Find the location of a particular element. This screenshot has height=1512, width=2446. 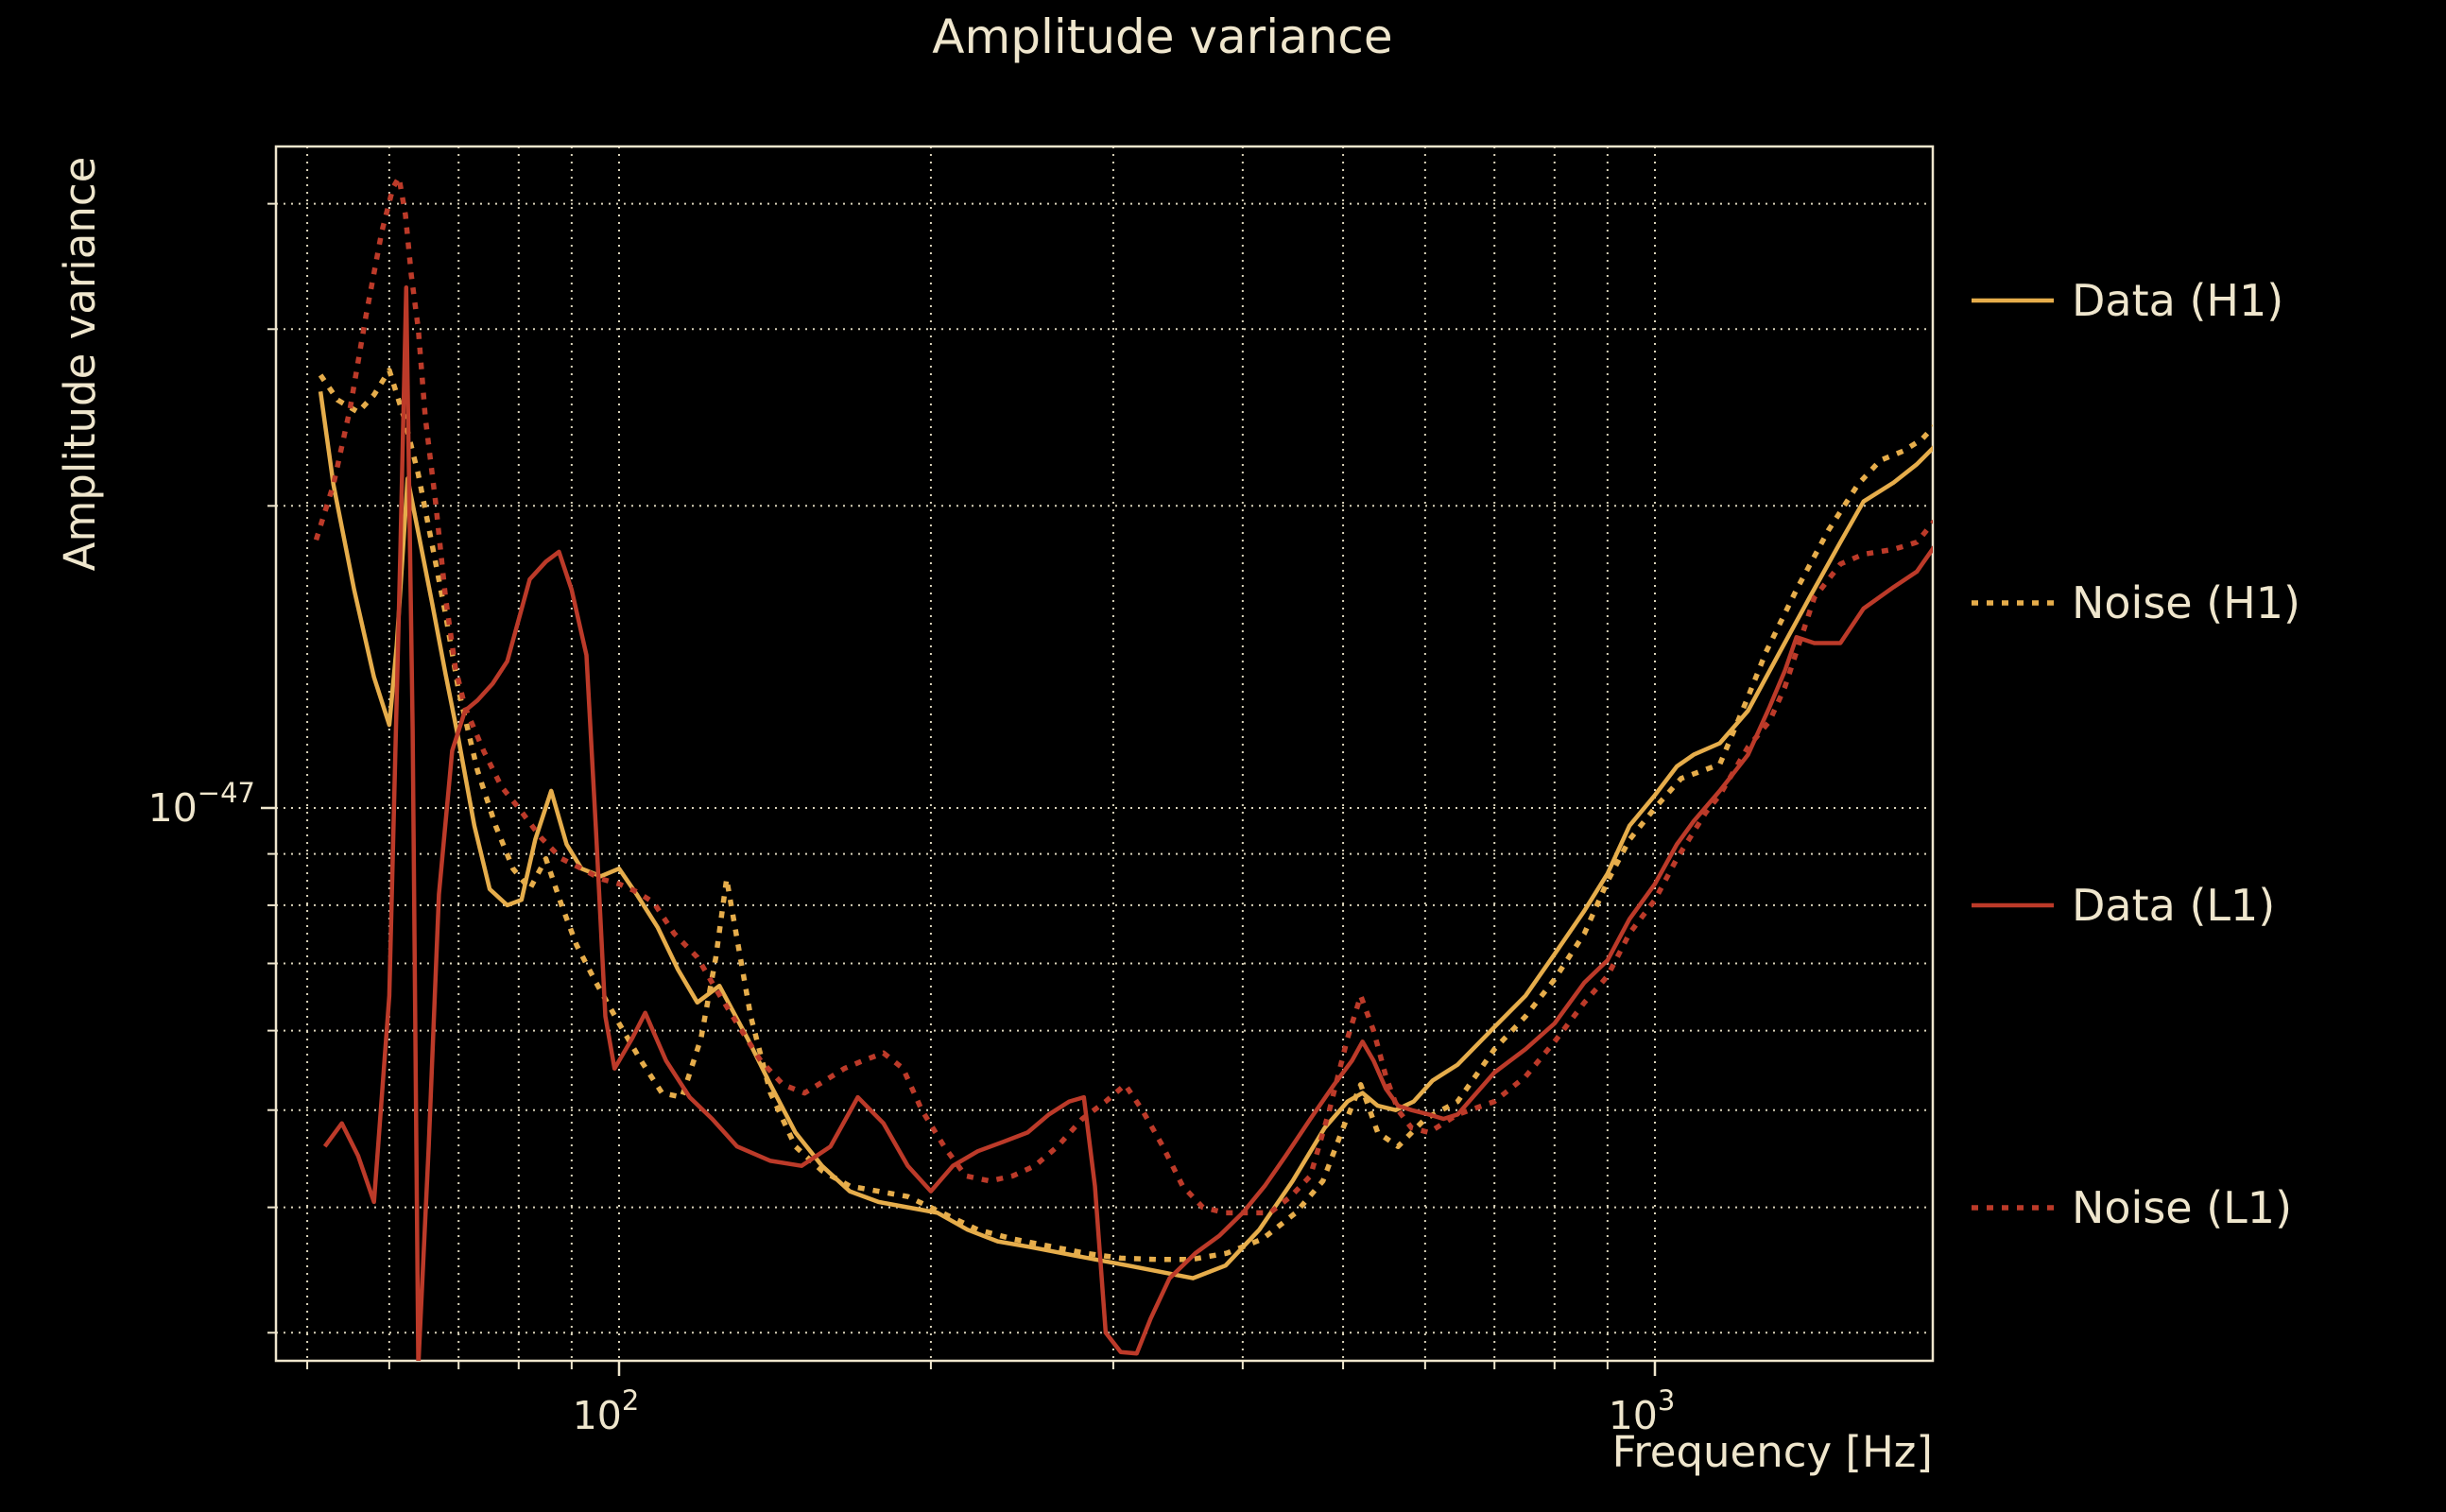

legend-entry: Data (L1) is located at coordinates (2124, 905).